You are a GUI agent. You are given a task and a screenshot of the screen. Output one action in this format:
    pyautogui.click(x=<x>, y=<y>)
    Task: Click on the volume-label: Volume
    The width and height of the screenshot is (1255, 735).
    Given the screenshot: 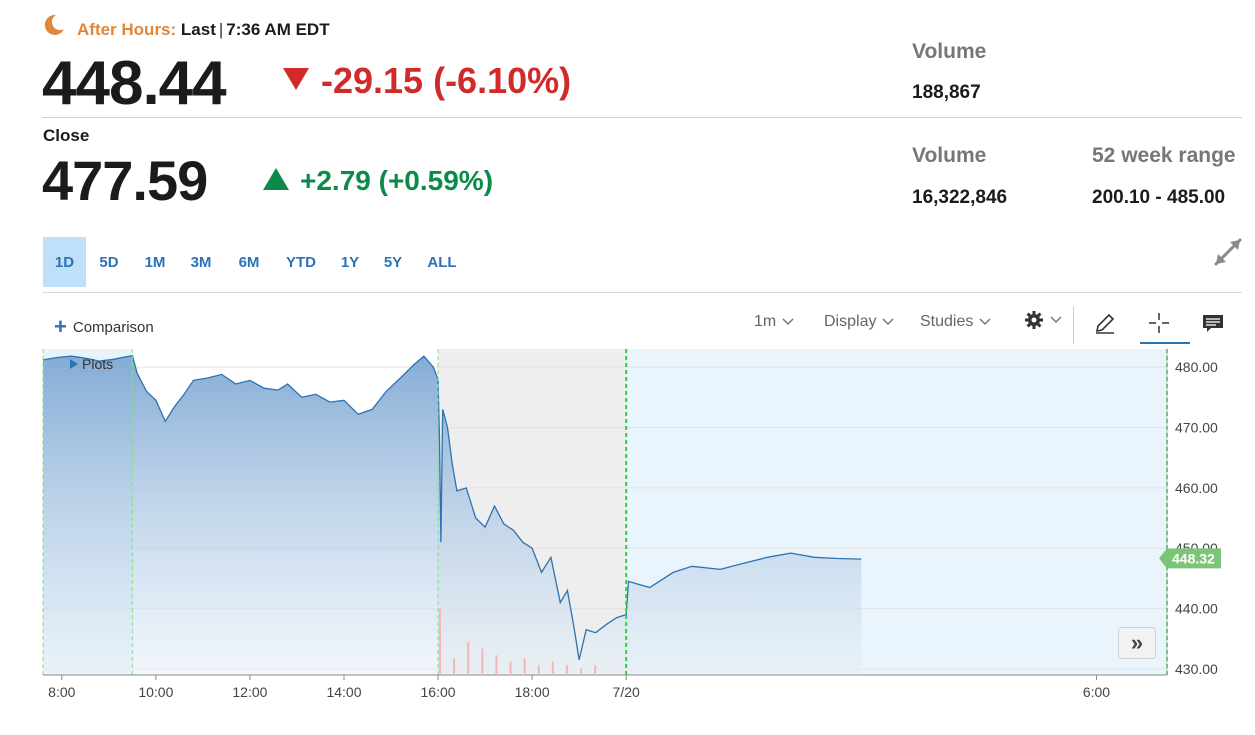 What is the action you would take?
    pyautogui.click(x=949, y=155)
    